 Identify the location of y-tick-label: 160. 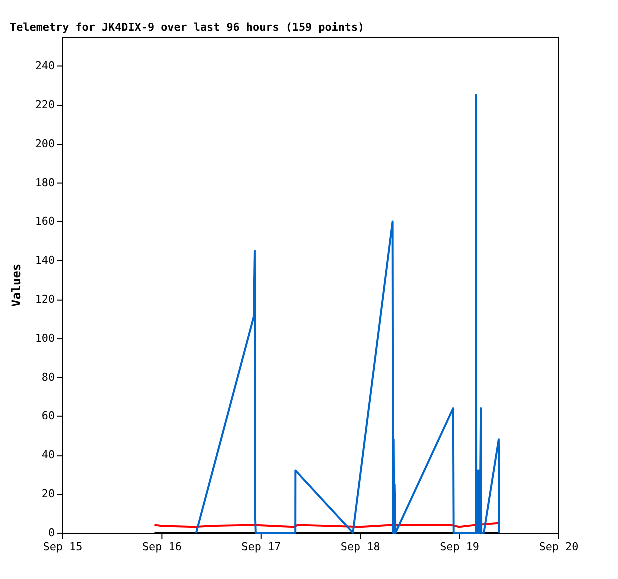
(45, 221).